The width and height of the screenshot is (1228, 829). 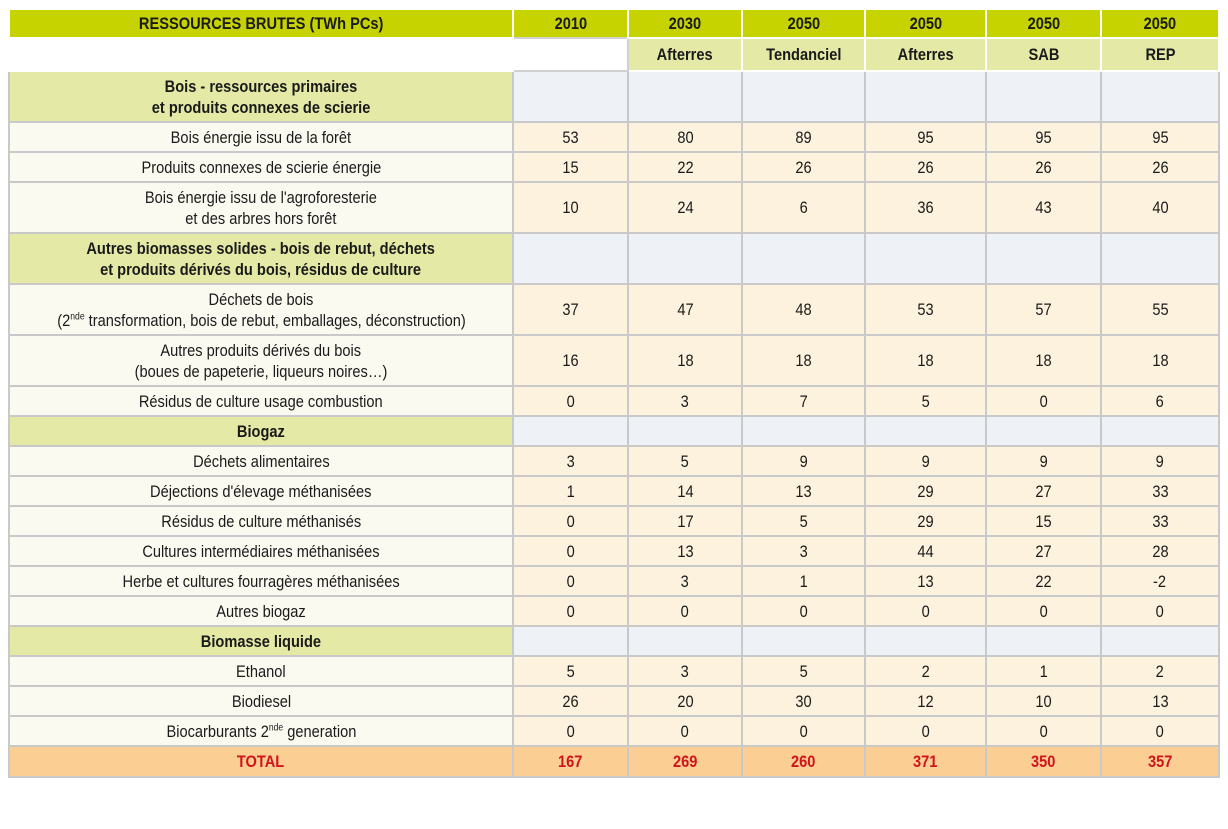 I want to click on table-row: Autres biogaz 0 0 0 0 0 0, so click(x=614, y=611).